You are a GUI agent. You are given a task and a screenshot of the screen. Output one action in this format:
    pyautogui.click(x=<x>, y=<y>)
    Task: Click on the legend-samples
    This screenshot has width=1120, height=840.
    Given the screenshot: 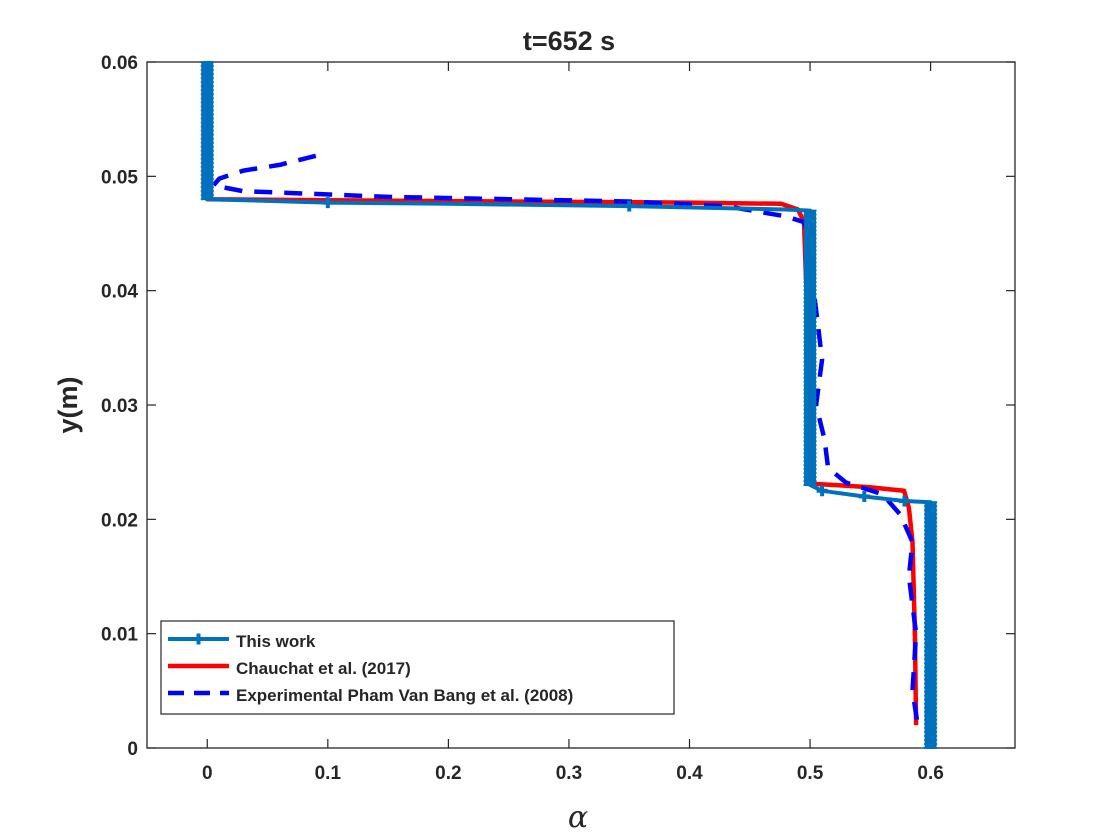 What is the action you would take?
    pyautogui.click(x=198, y=664)
    